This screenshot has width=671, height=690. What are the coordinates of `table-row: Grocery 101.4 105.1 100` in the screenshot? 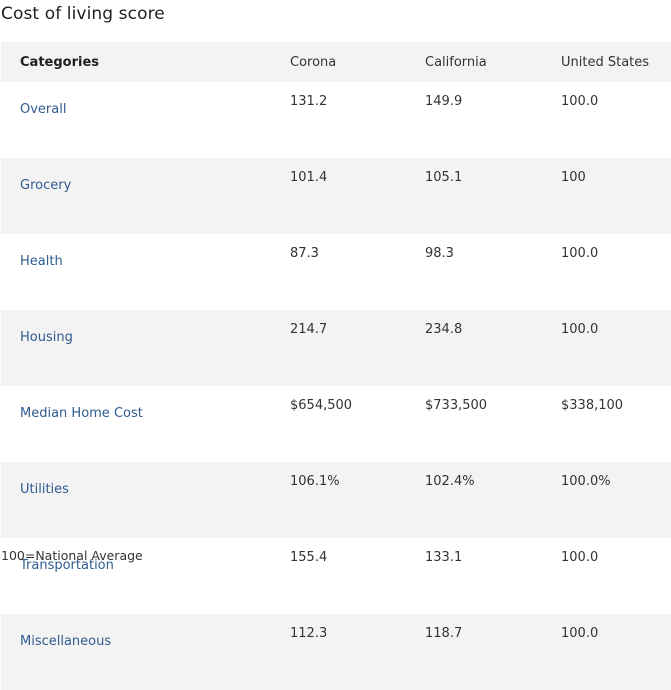 It's located at (336, 196).